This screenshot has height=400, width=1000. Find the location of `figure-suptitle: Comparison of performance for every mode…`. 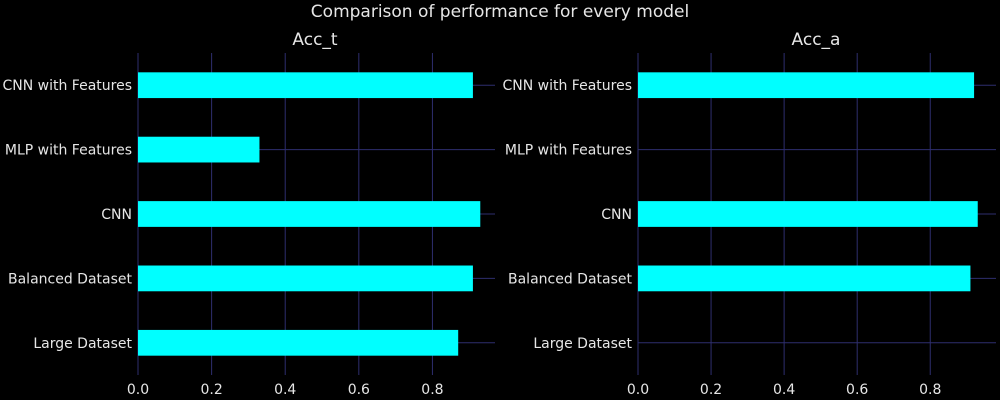

figure-suptitle: Comparison of performance for every mode… is located at coordinates (500, 12).